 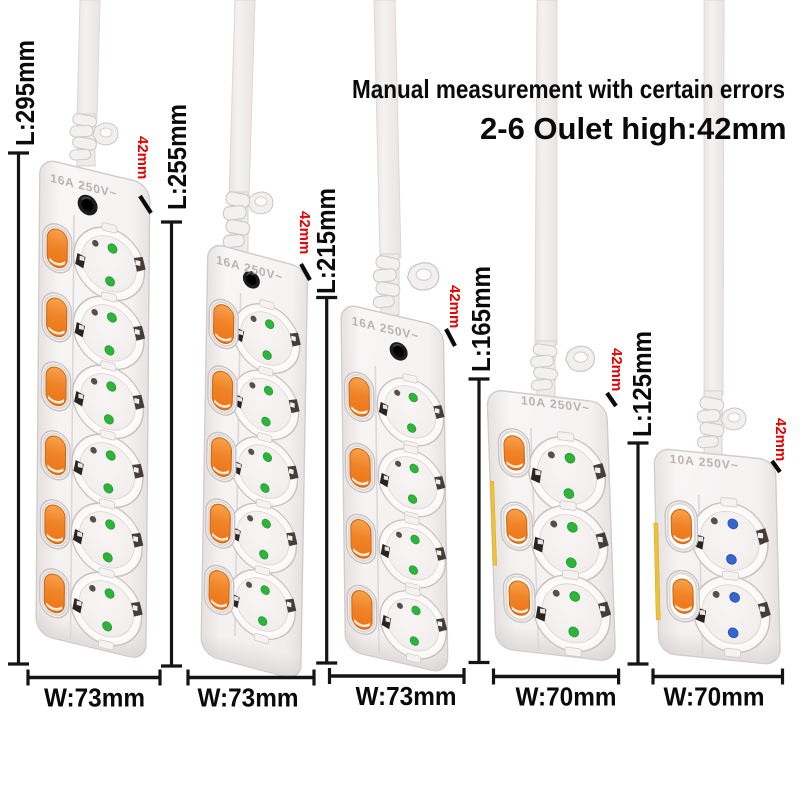 I want to click on svg-text: L:165mm, so click(x=482, y=319).